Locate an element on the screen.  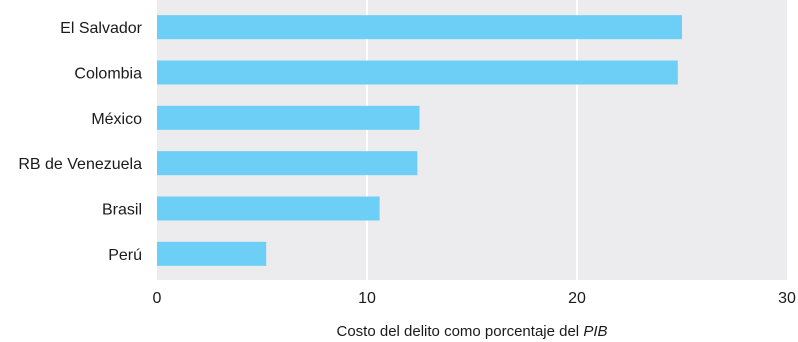
category-label: México is located at coordinates (116, 119).